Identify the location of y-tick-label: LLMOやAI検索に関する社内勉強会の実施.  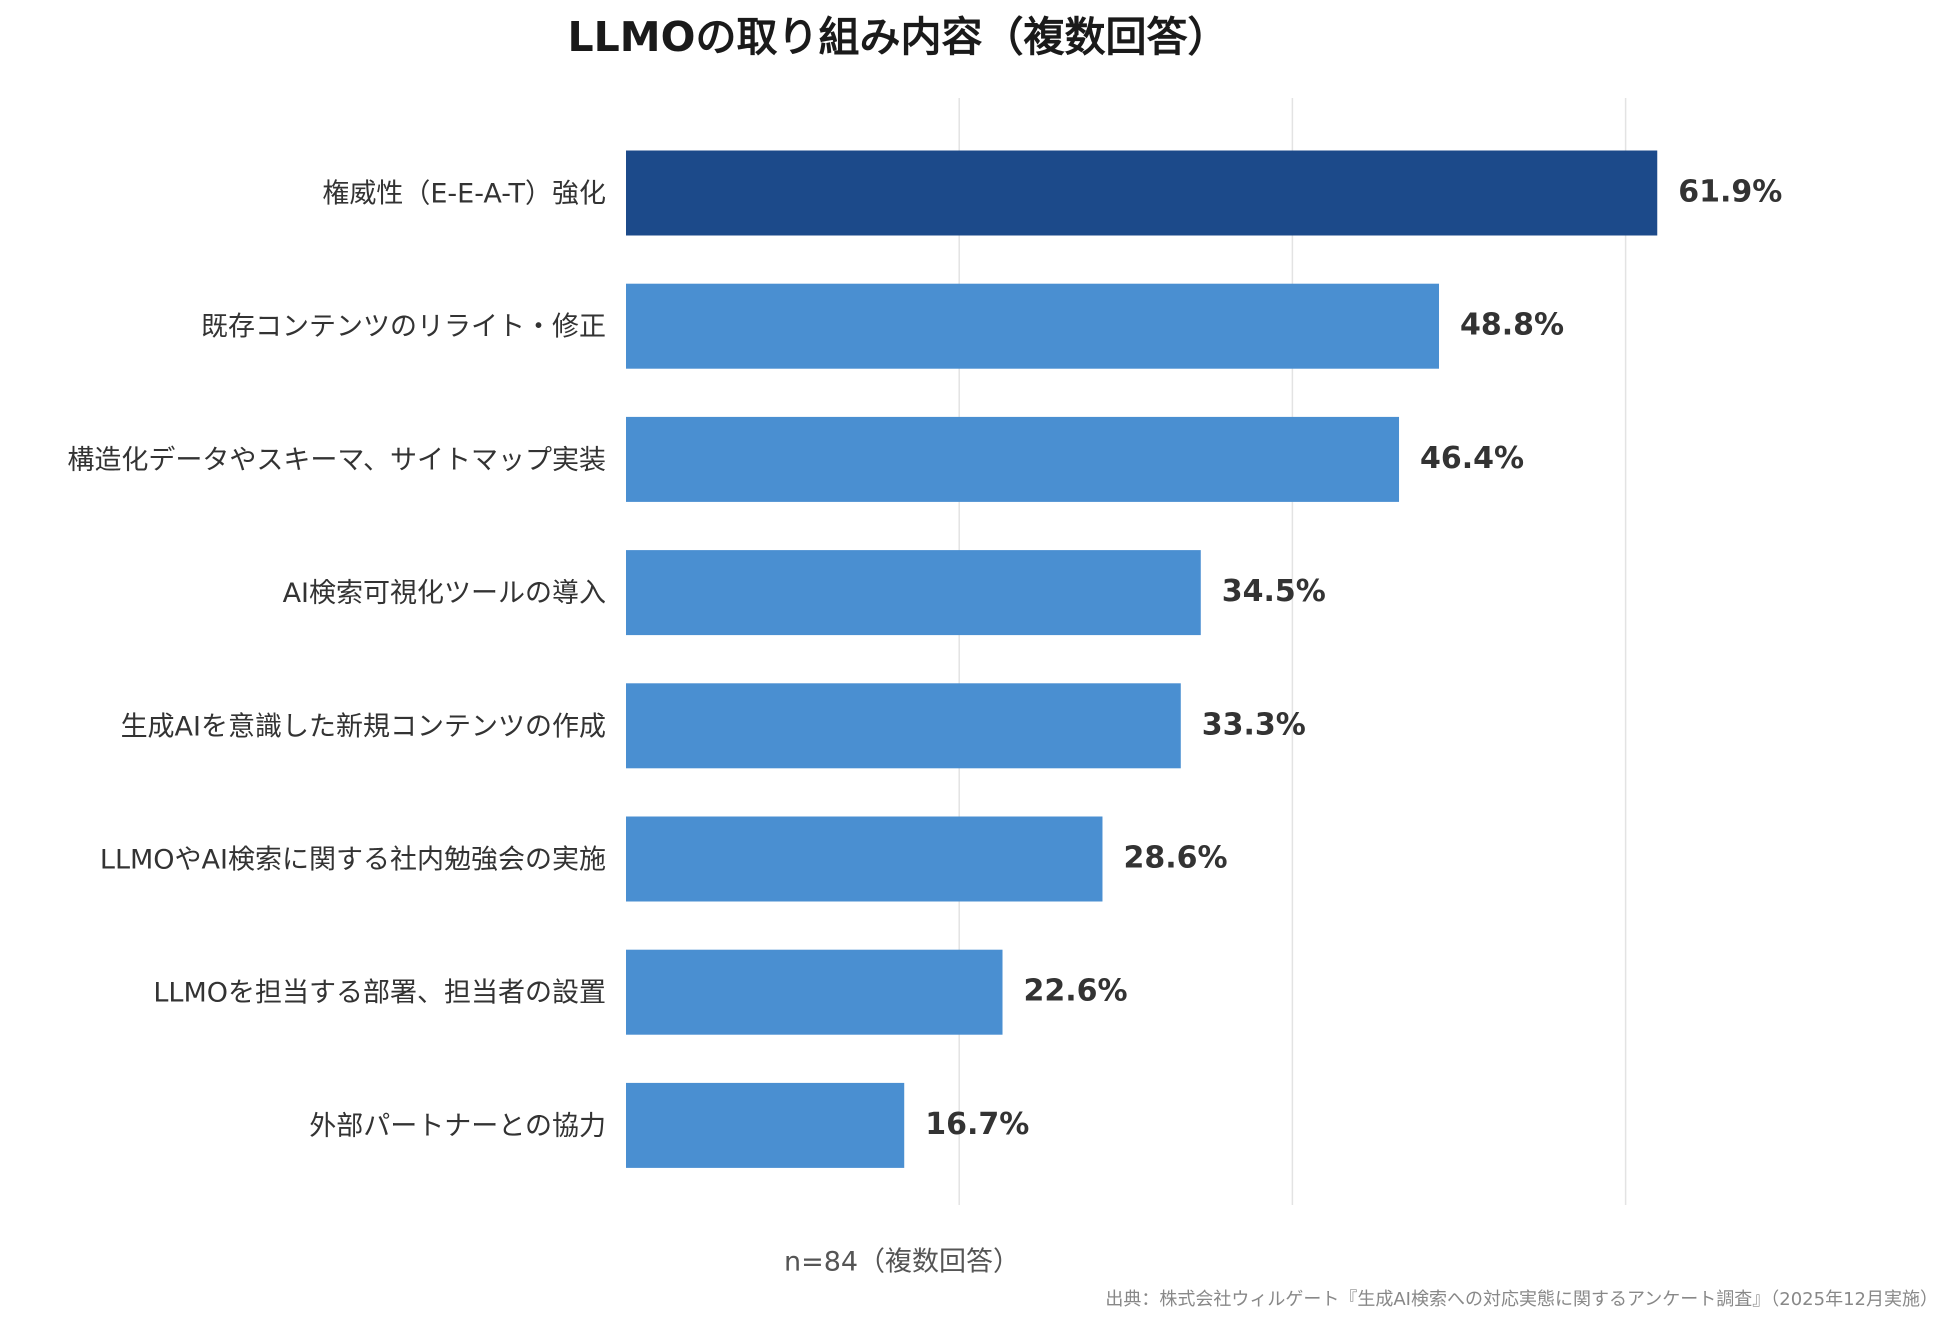
(353, 860).